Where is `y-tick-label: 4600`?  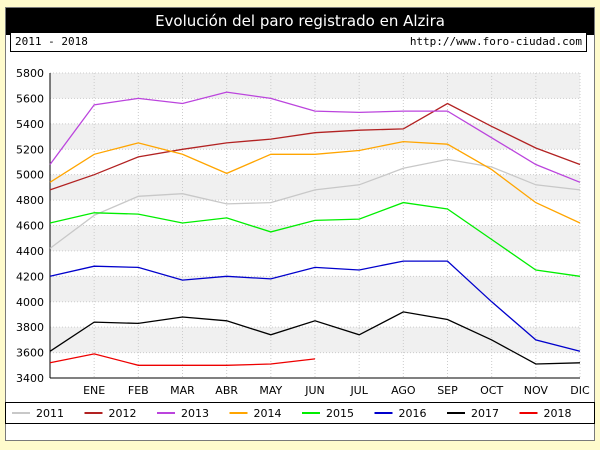
y-tick-label: 4600 is located at coordinates (30, 226).